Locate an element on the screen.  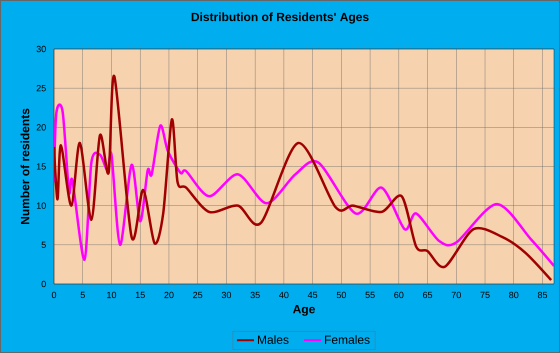
x-tick-label: 85 is located at coordinates (543, 295).